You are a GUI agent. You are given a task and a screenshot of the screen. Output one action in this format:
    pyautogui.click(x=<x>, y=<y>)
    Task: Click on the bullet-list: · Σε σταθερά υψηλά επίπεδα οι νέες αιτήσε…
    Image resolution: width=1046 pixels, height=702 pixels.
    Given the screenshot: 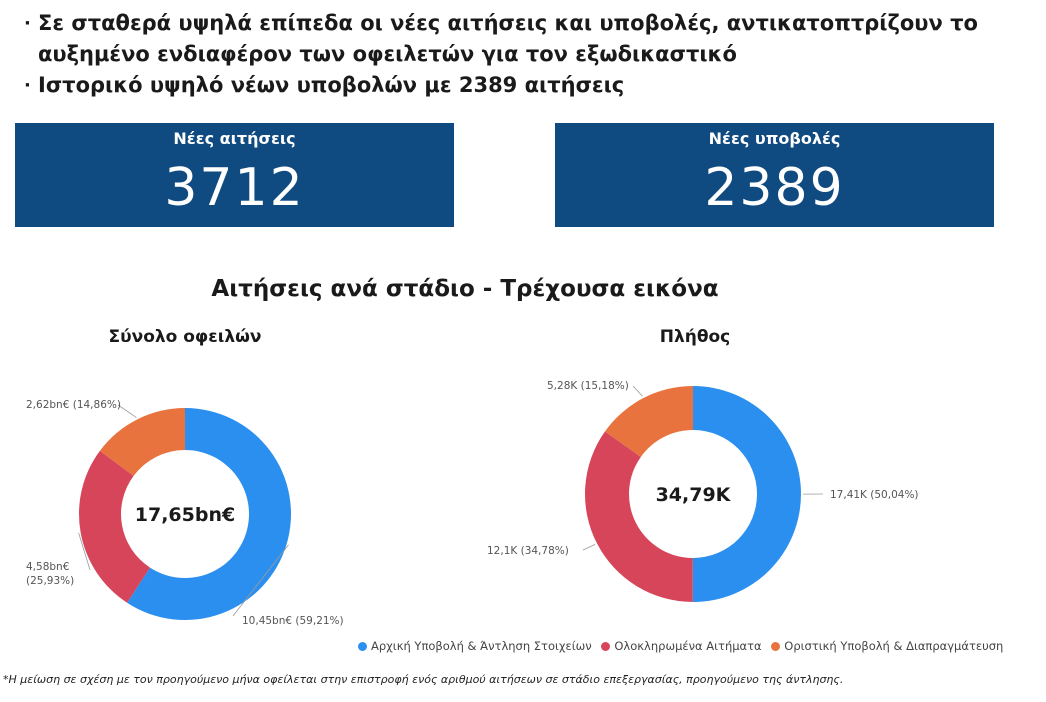 What is the action you would take?
    pyautogui.click(x=527, y=54)
    